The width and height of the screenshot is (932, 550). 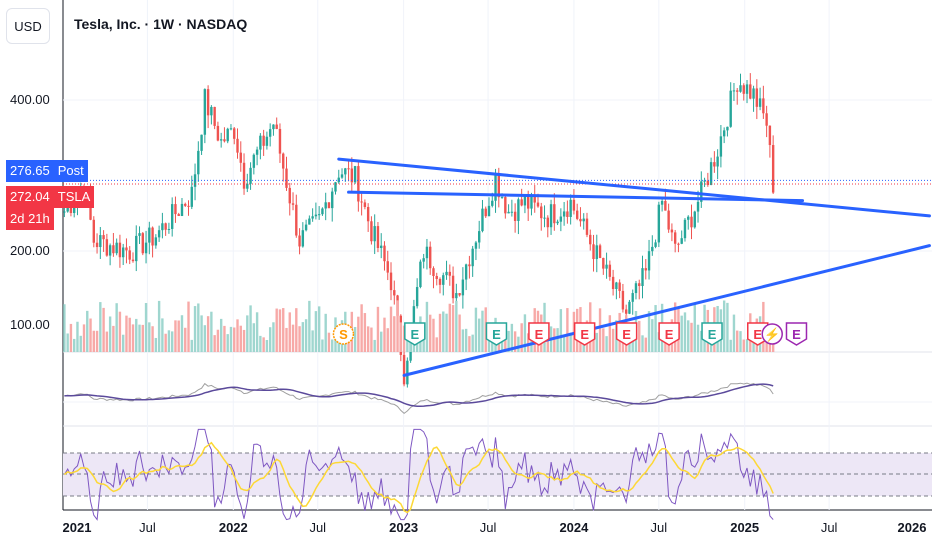 I want to click on currency-button: USD, so click(x=28, y=26).